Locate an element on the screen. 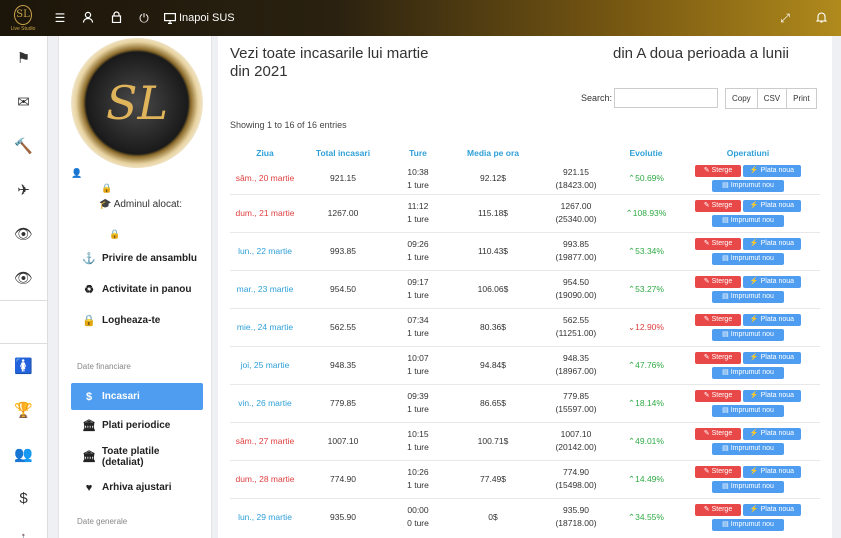 The image size is (841, 538). brand-logo: SL Live Studio is located at coordinates (23, 18).